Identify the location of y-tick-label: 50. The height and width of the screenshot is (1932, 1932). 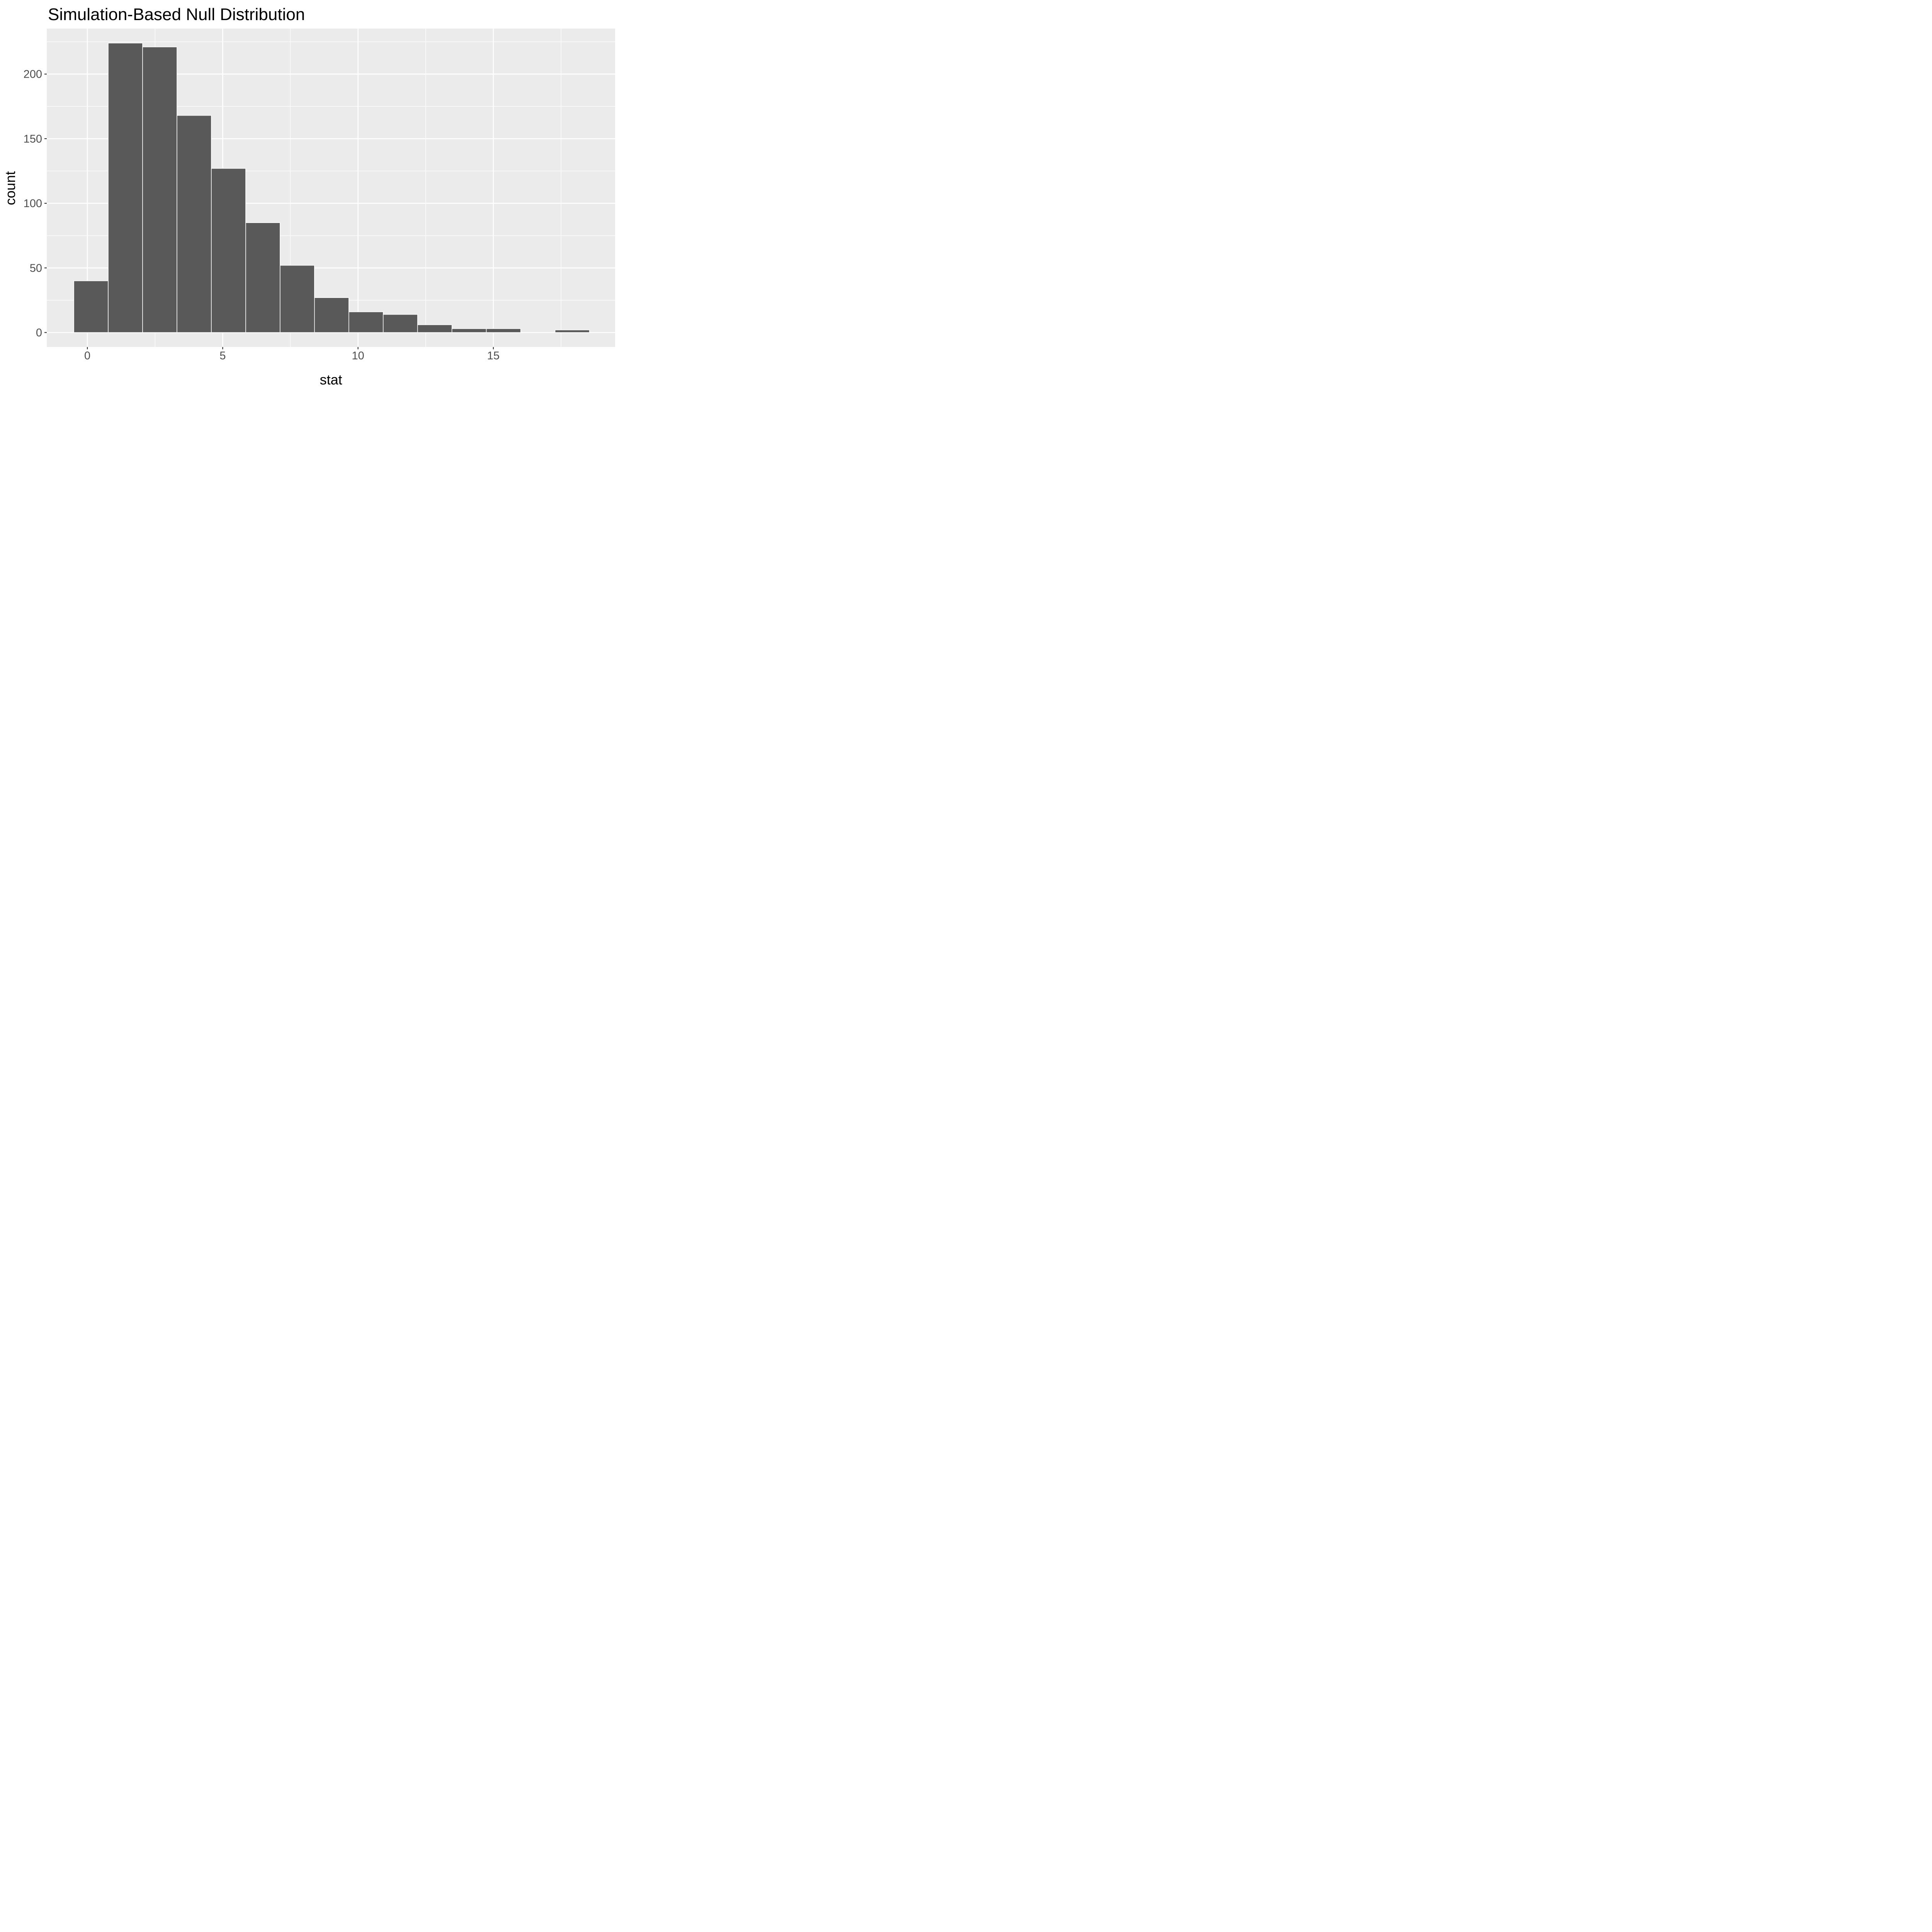
(36, 268).